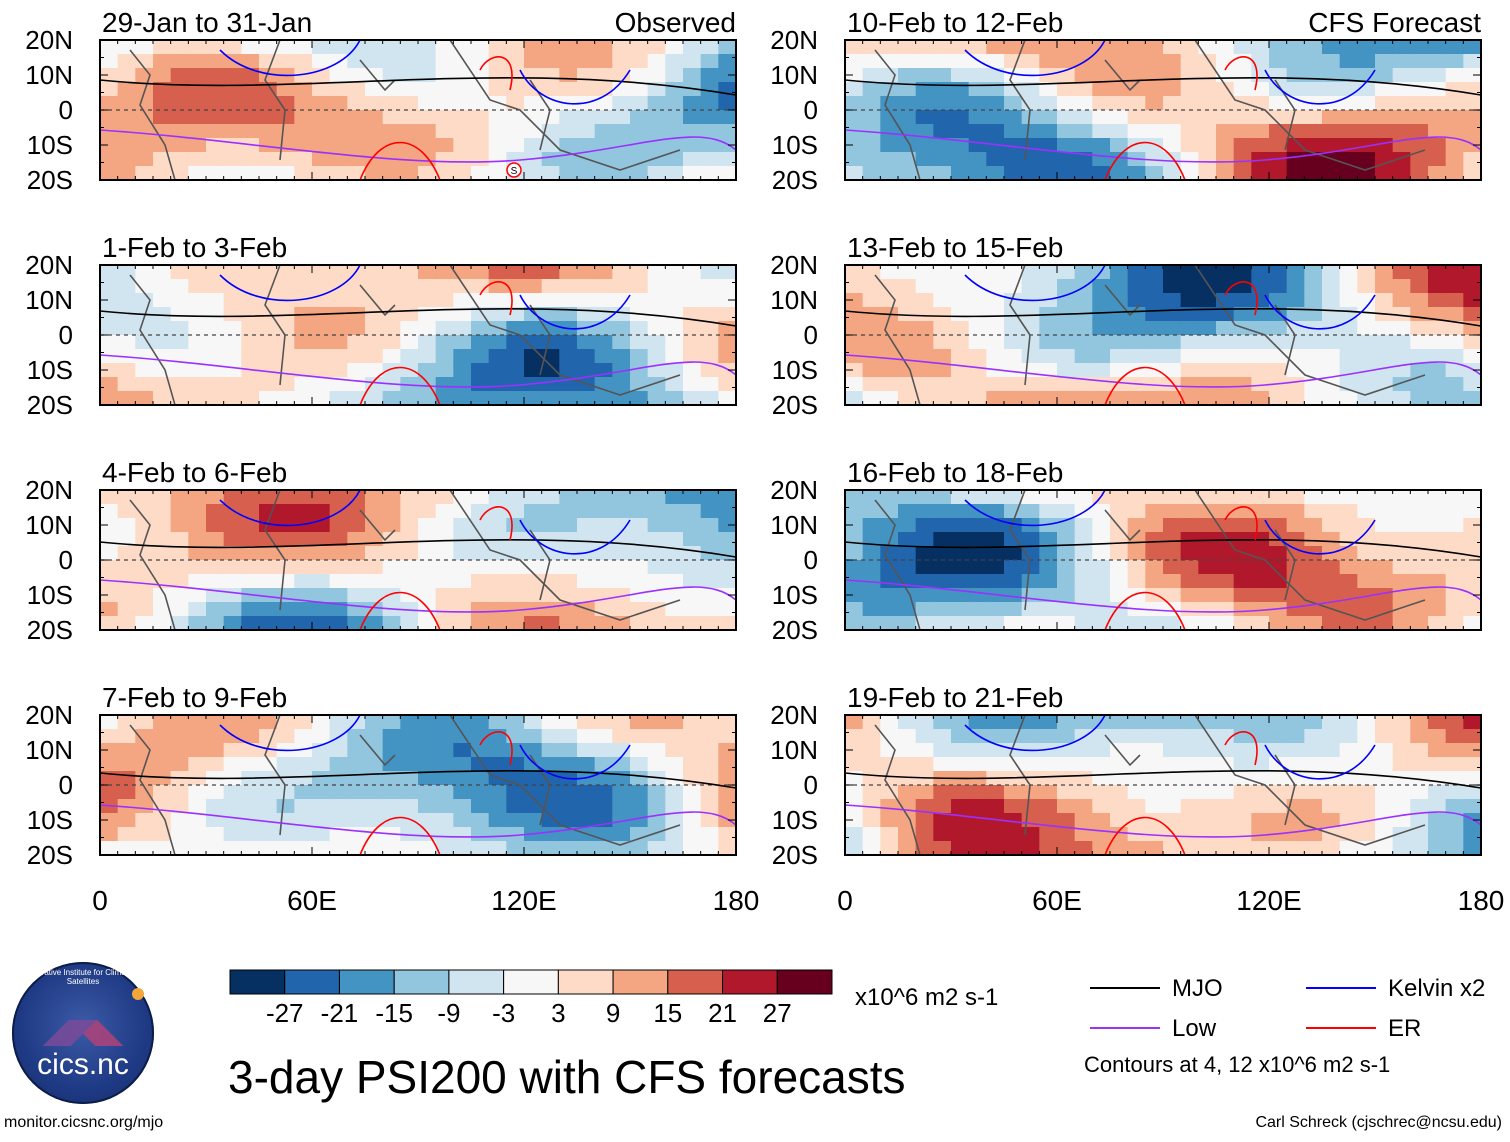  Describe the element at coordinates (50, 145) in the screenshot. I see `y-tick-label: 10S` at that location.